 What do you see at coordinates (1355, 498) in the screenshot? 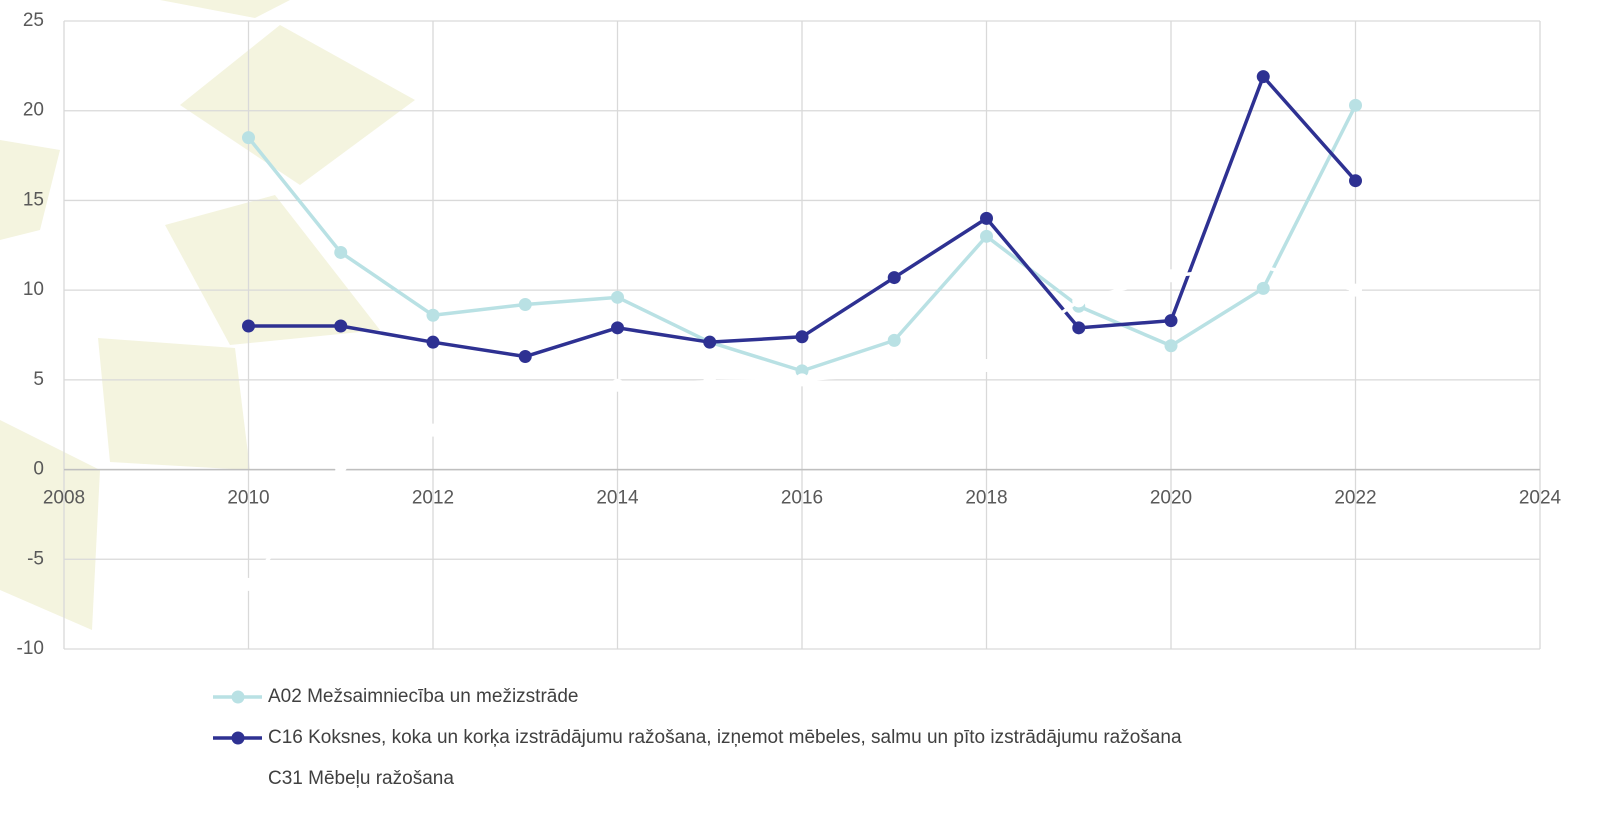
I see `x-tick-label: 2022` at bounding box center [1355, 498].